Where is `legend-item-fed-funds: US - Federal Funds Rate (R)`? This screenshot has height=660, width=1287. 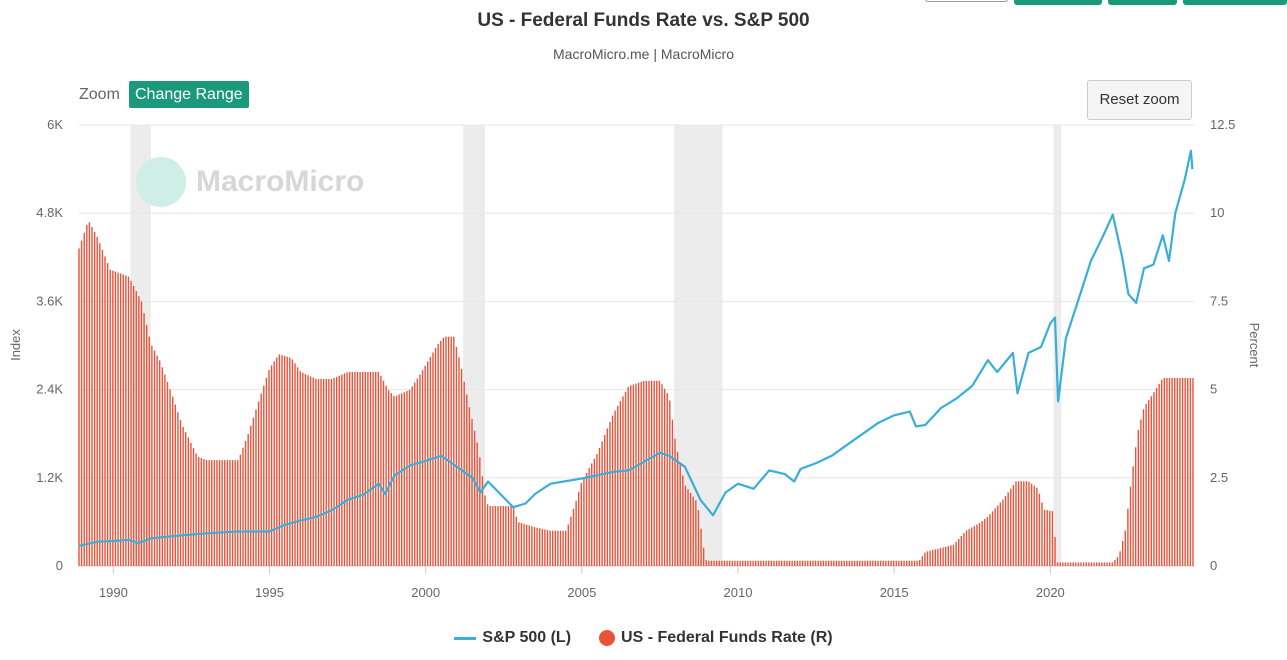 legend-item-fed-funds: US - Federal Funds Rate (R) is located at coordinates (716, 638).